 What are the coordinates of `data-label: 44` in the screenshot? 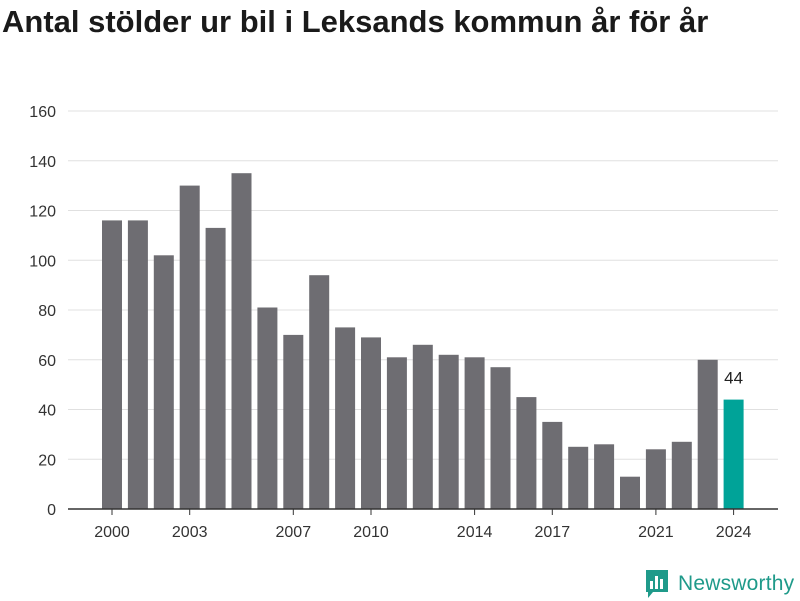 It's located at (733, 378).